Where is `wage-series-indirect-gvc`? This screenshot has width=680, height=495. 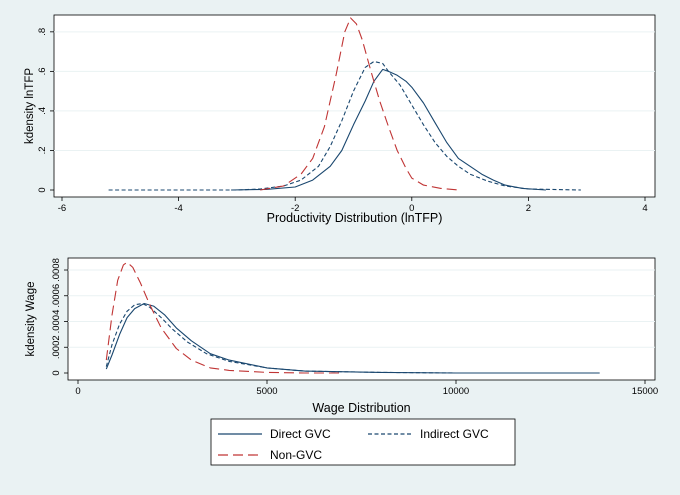
wage-series-indirect-gvc is located at coordinates (352, 338).